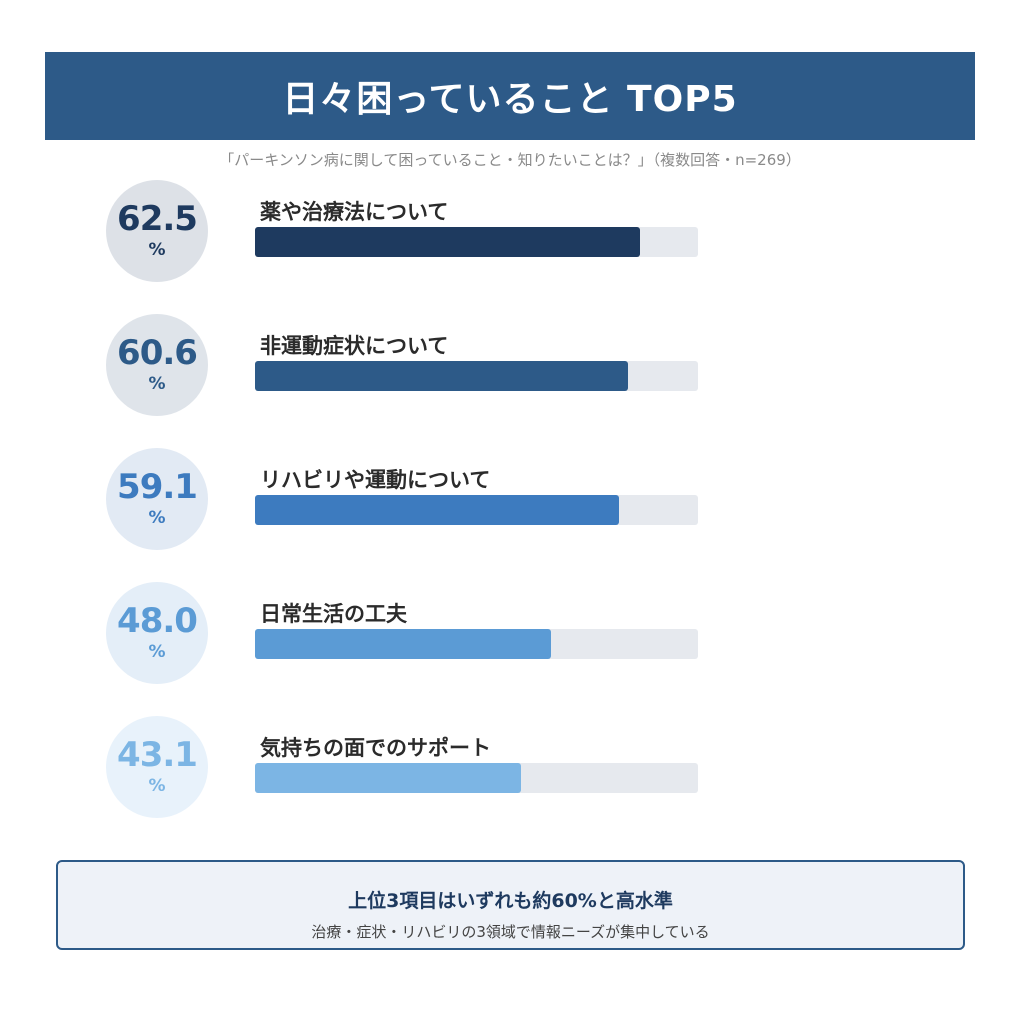 The width and height of the screenshot is (1020, 1014). I want to click on item-label: 非運動症状について, so click(354, 346).